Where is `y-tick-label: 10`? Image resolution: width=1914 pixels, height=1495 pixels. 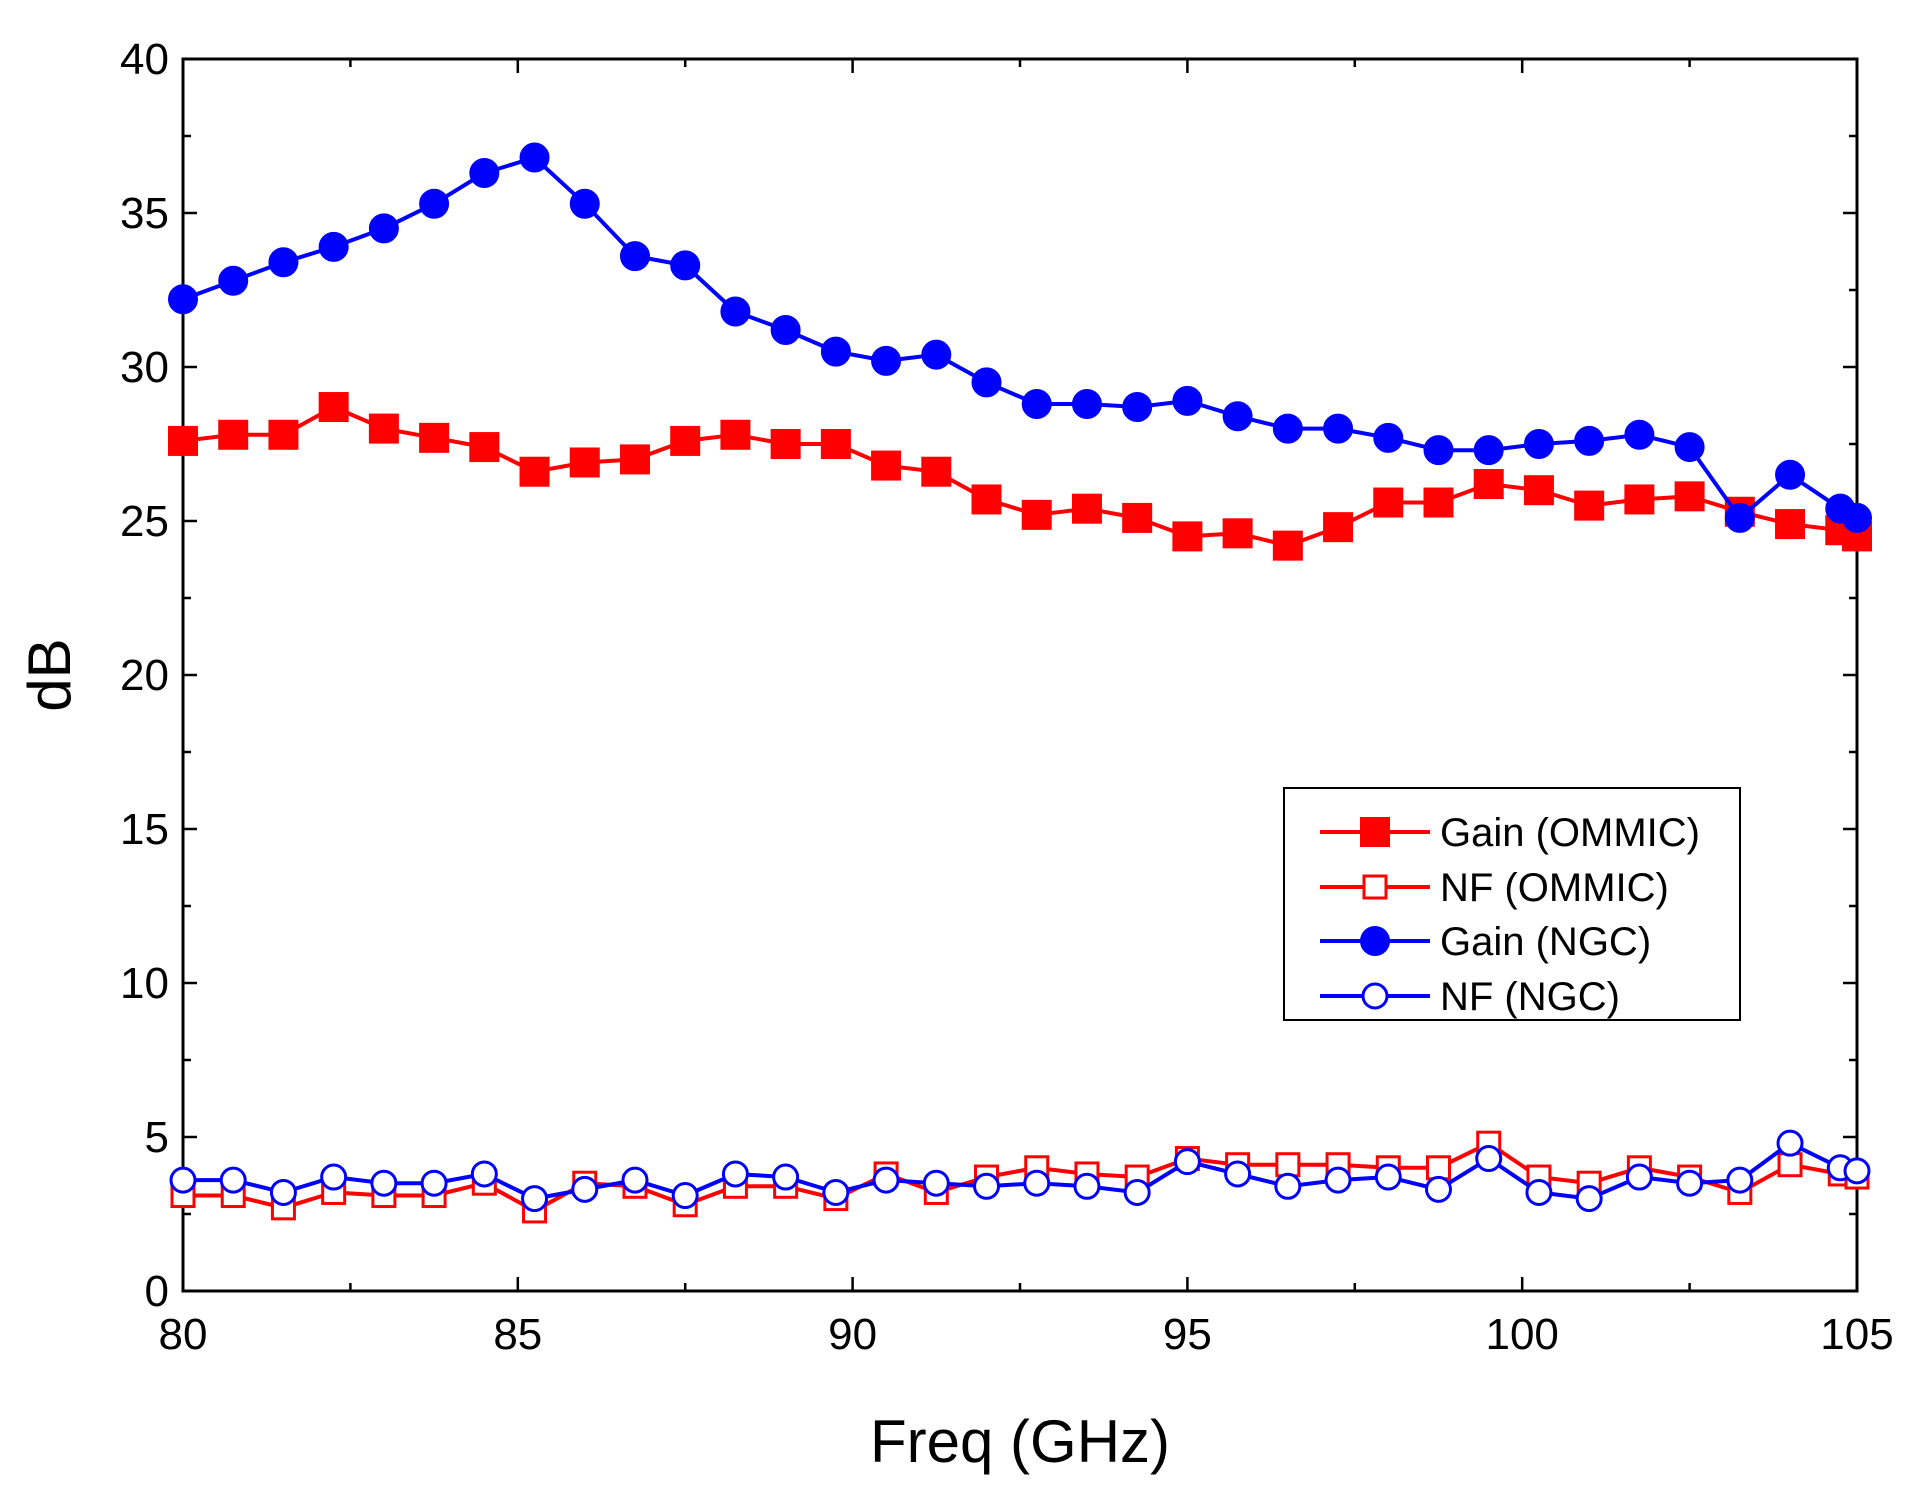 y-tick-label: 10 is located at coordinates (144, 983).